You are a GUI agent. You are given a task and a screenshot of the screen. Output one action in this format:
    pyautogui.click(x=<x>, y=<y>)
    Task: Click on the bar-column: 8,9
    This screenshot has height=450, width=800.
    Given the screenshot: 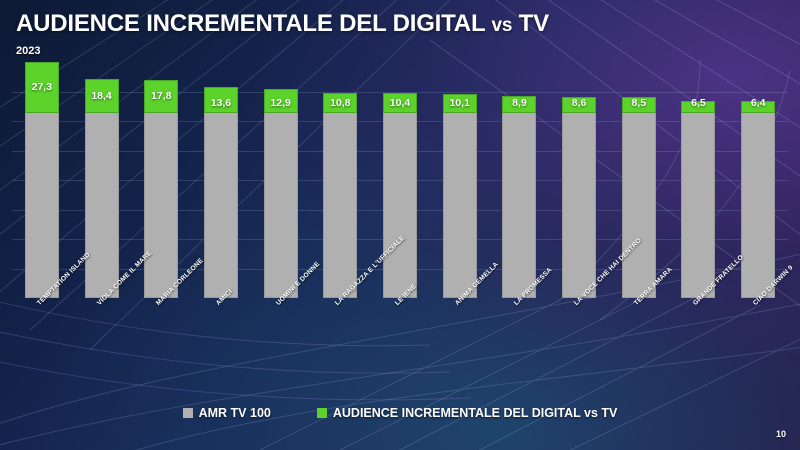 What is the action you would take?
    pyautogui.click(x=519, y=180)
    